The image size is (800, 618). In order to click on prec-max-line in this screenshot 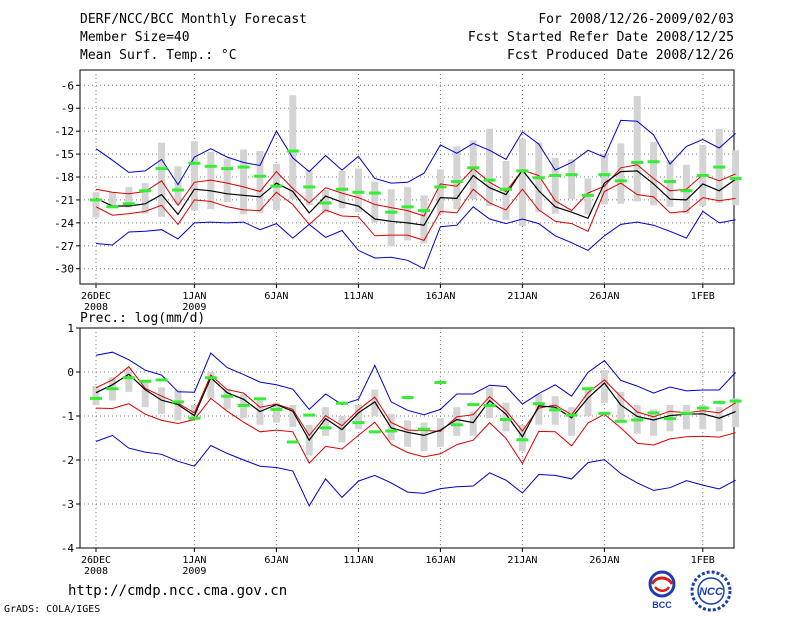, I will do `click(415, 383)`.